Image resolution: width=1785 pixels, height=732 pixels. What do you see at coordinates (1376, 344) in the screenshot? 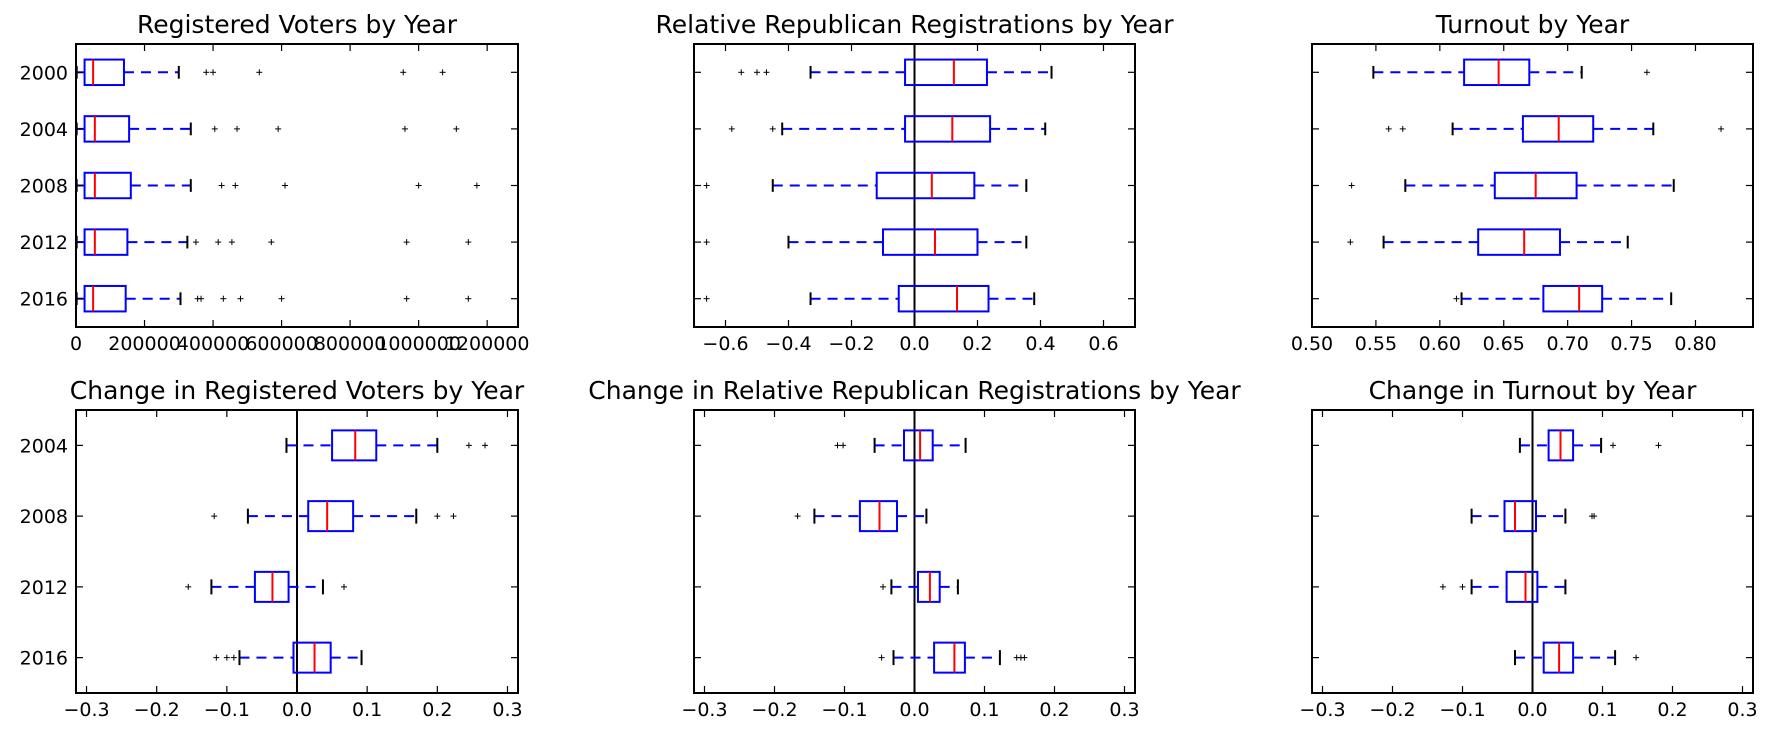
I see `x-tick-label: 0.55` at bounding box center [1376, 344].